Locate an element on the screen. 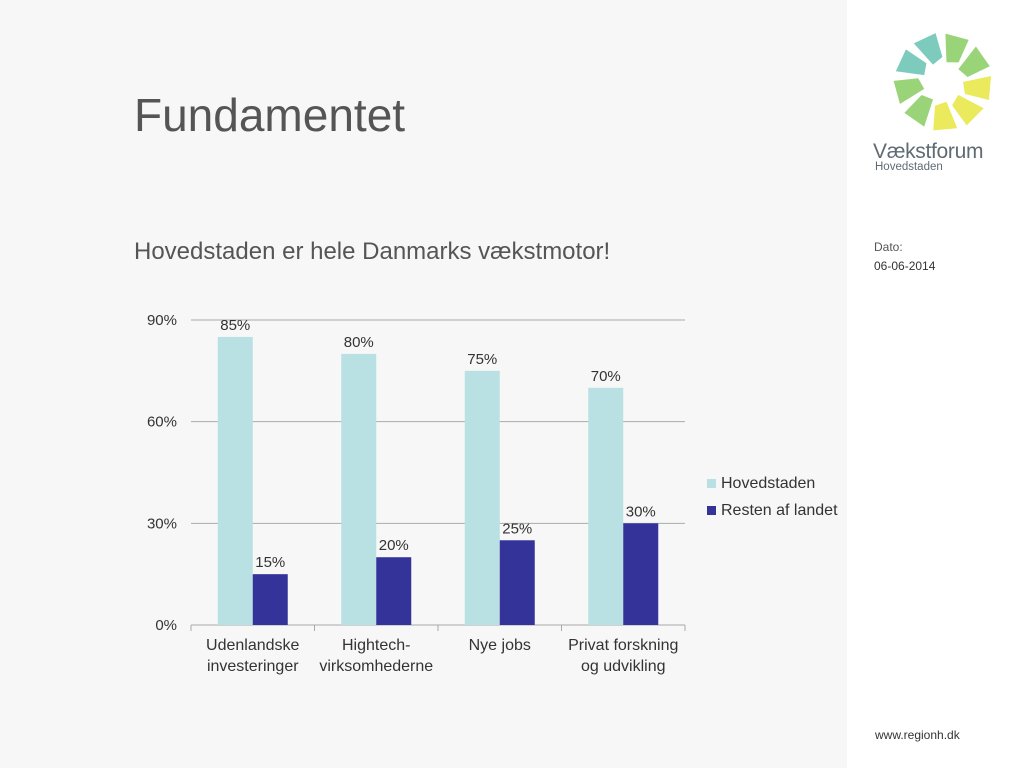 The image size is (1024, 768). chart-legend: Hovedstaden Resten af landet is located at coordinates (772, 497).